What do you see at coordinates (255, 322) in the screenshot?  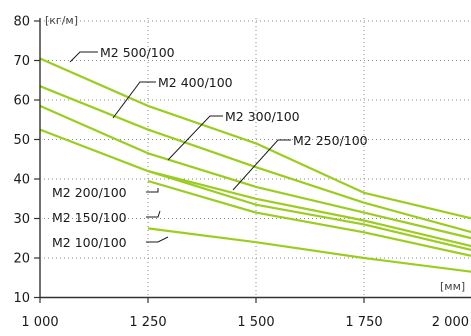 I see `x-tick-label-1500: 1 500` at bounding box center [255, 322].